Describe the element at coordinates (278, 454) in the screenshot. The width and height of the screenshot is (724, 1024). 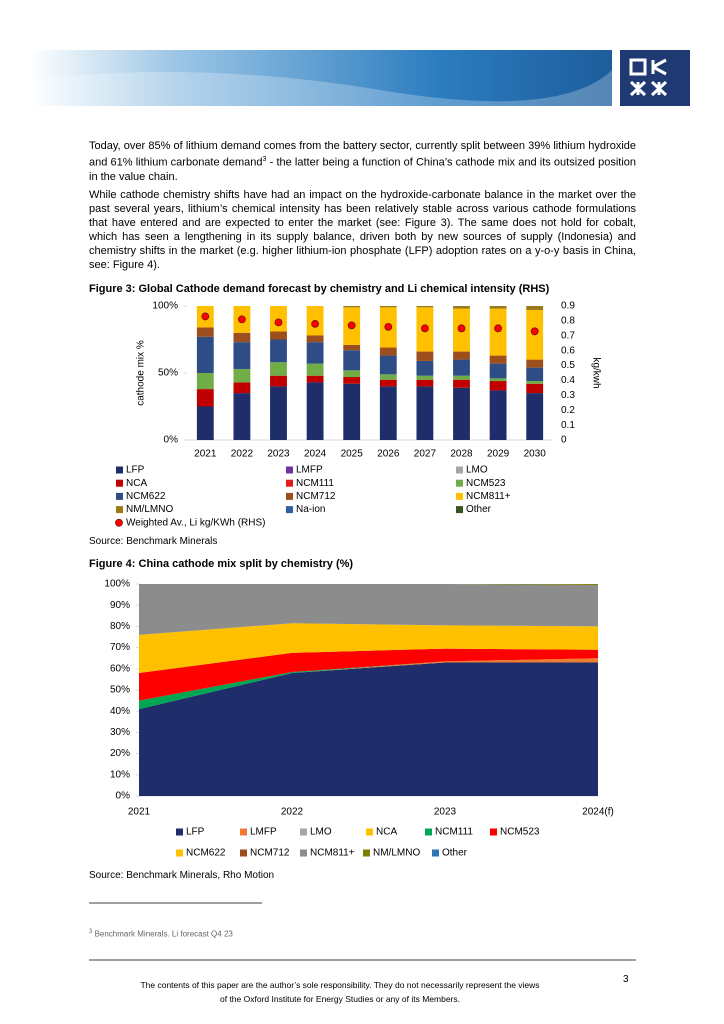
I see `x-tick-label: 2023` at that location.